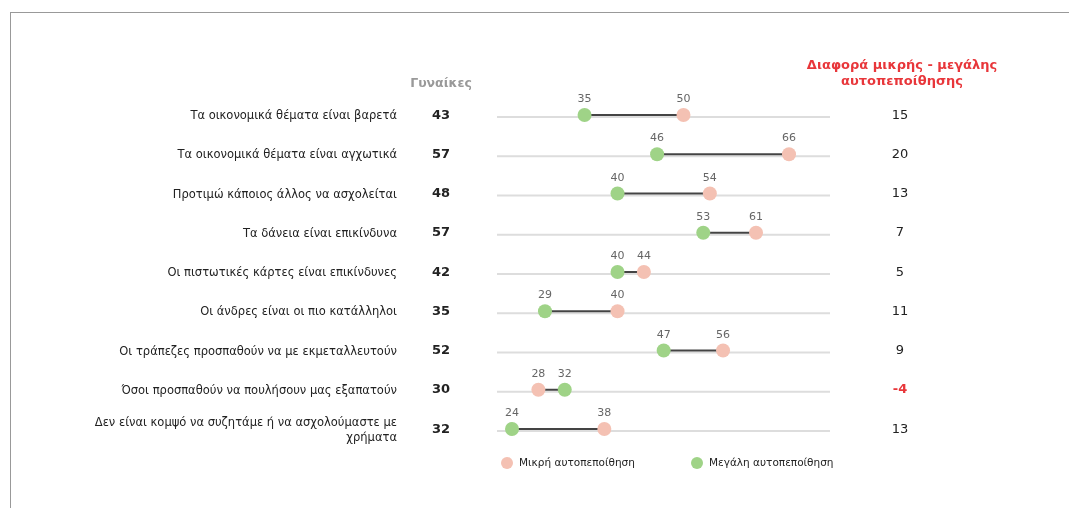  Describe the element at coordinates (287, 153) in the screenshot. I see `y-tick-label: Τα οικονομικά θέματα είναι αγχωτικά` at that location.